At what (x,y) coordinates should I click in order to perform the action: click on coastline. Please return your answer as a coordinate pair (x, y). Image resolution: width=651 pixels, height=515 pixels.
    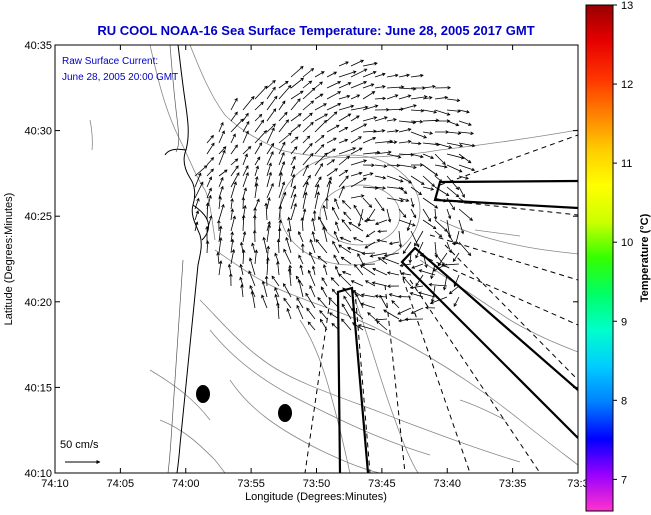
    Looking at the image, I should click on (186, 259).